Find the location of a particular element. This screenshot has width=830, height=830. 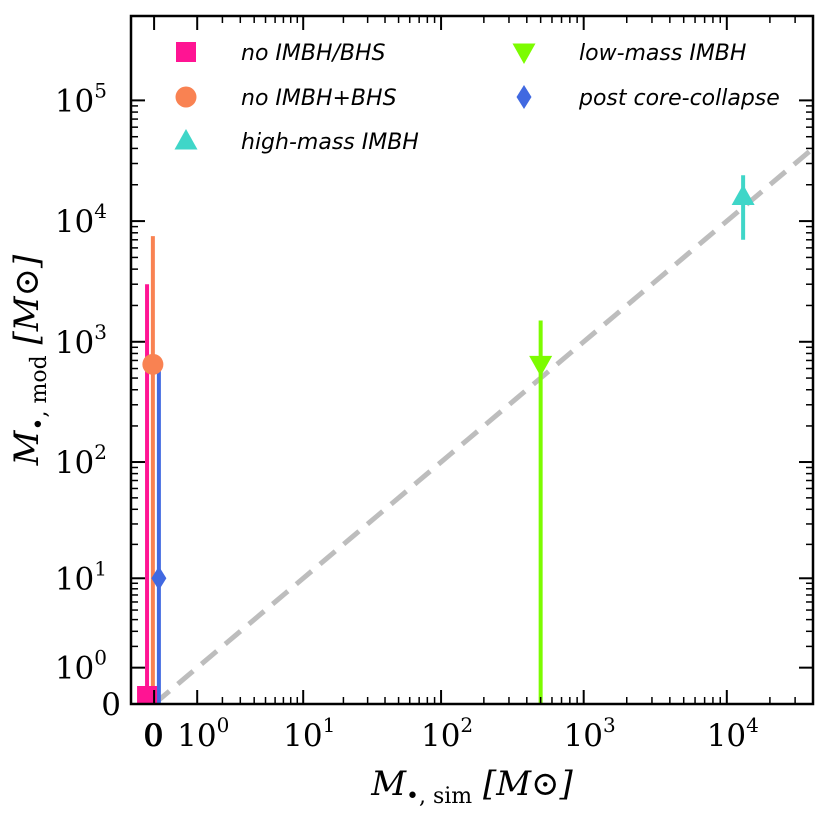

x-tick-label: 10² is located at coordinates (447, 733).